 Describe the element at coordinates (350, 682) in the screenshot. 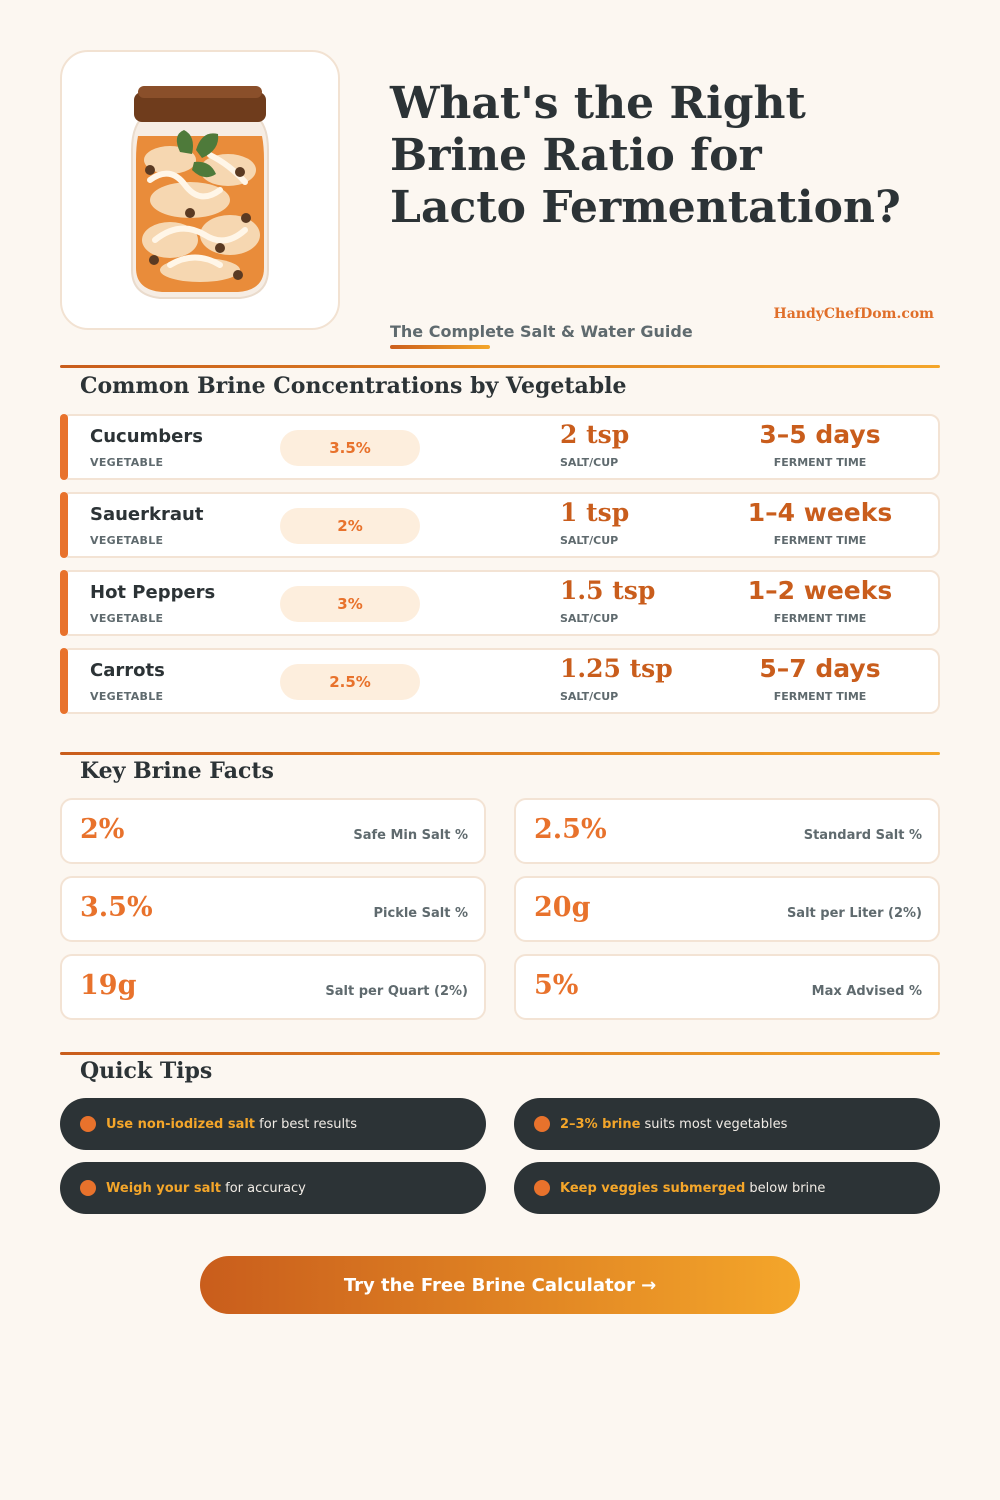

I see `brine-percent-badge: 2.5%` at that location.